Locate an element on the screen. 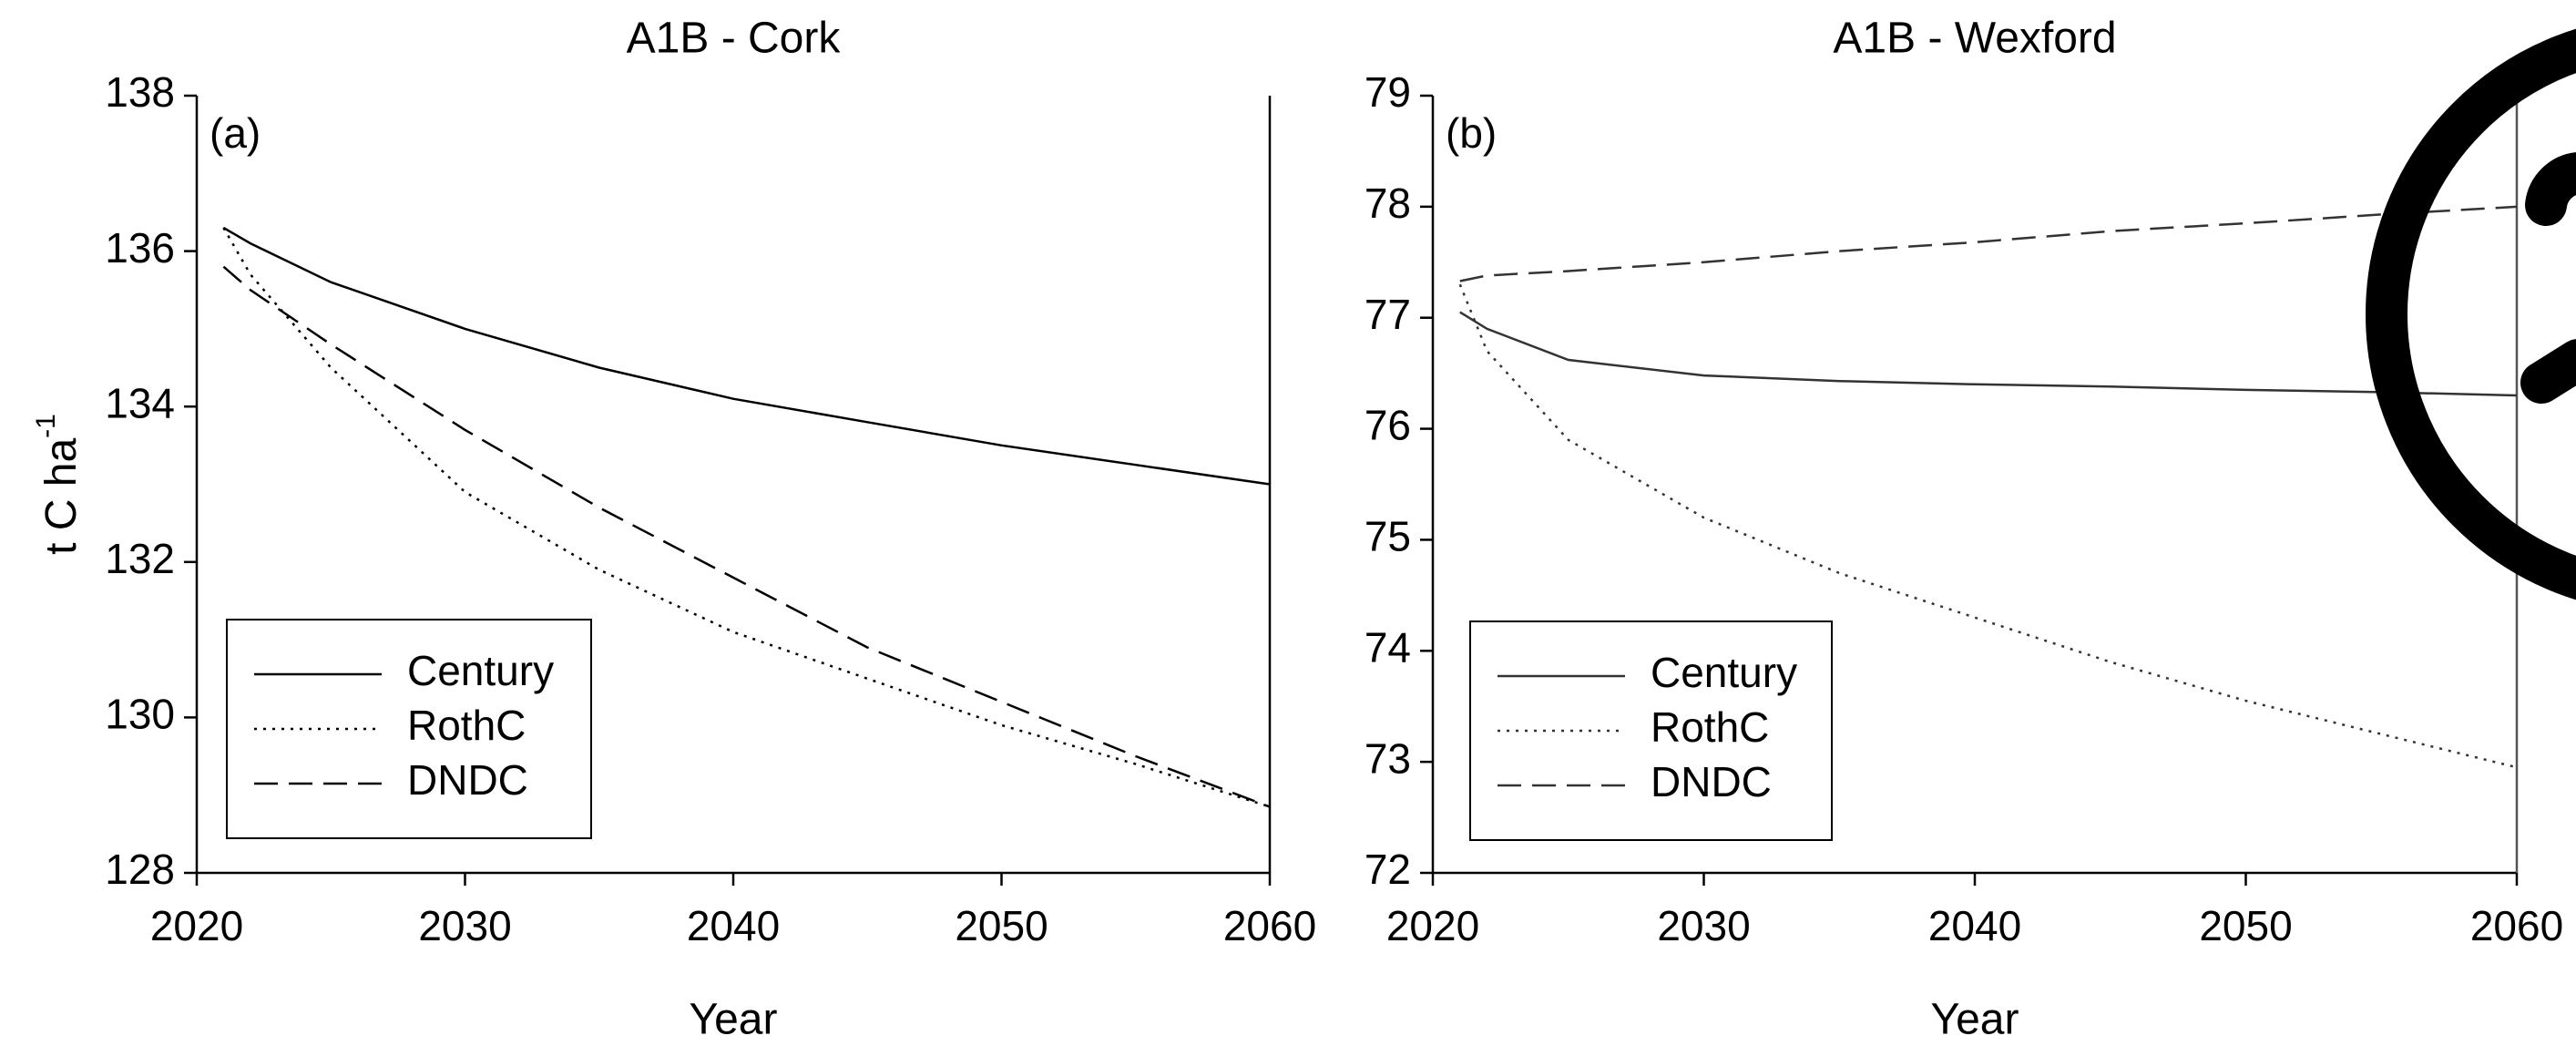 The width and height of the screenshot is (2576, 1046). y-tick-label: 73 is located at coordinates (1388, 758).